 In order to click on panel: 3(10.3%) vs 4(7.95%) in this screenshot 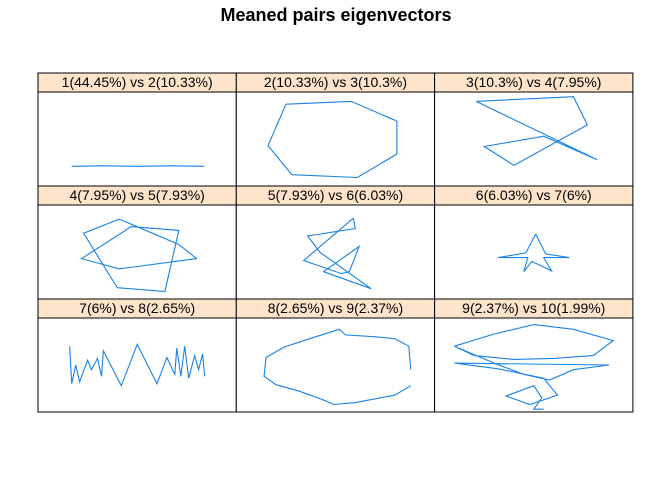, I will do `click(534, 129)`.